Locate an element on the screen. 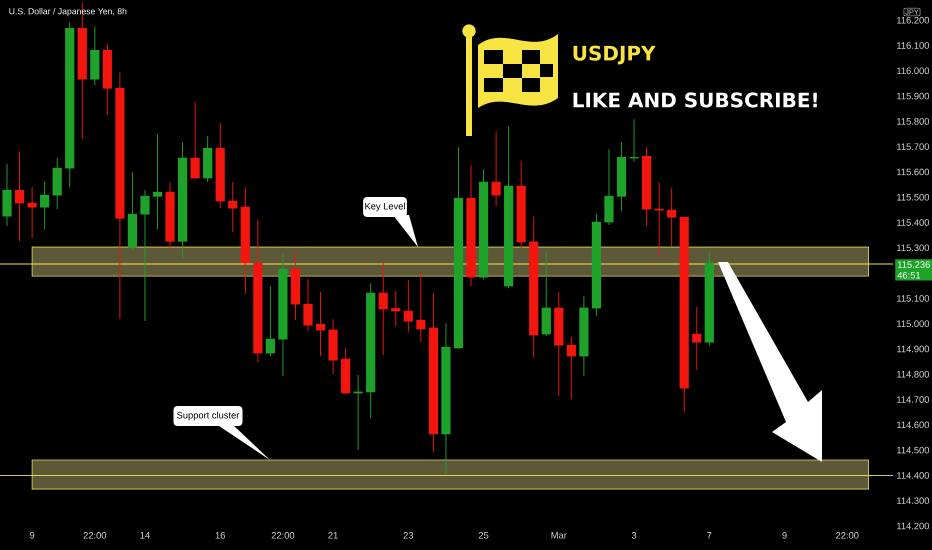 This screenshot has width=932, height=550. x-tick-label: 25 is located at coordinates (483, 535).